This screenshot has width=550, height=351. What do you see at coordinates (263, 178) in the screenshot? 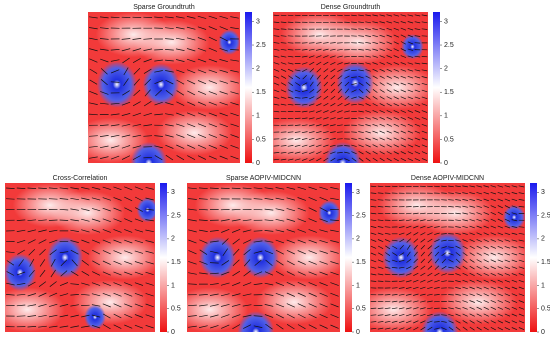
I see `panel-title: Sparse AOPIV-MIDCNN` at bounding box center [263, 178].